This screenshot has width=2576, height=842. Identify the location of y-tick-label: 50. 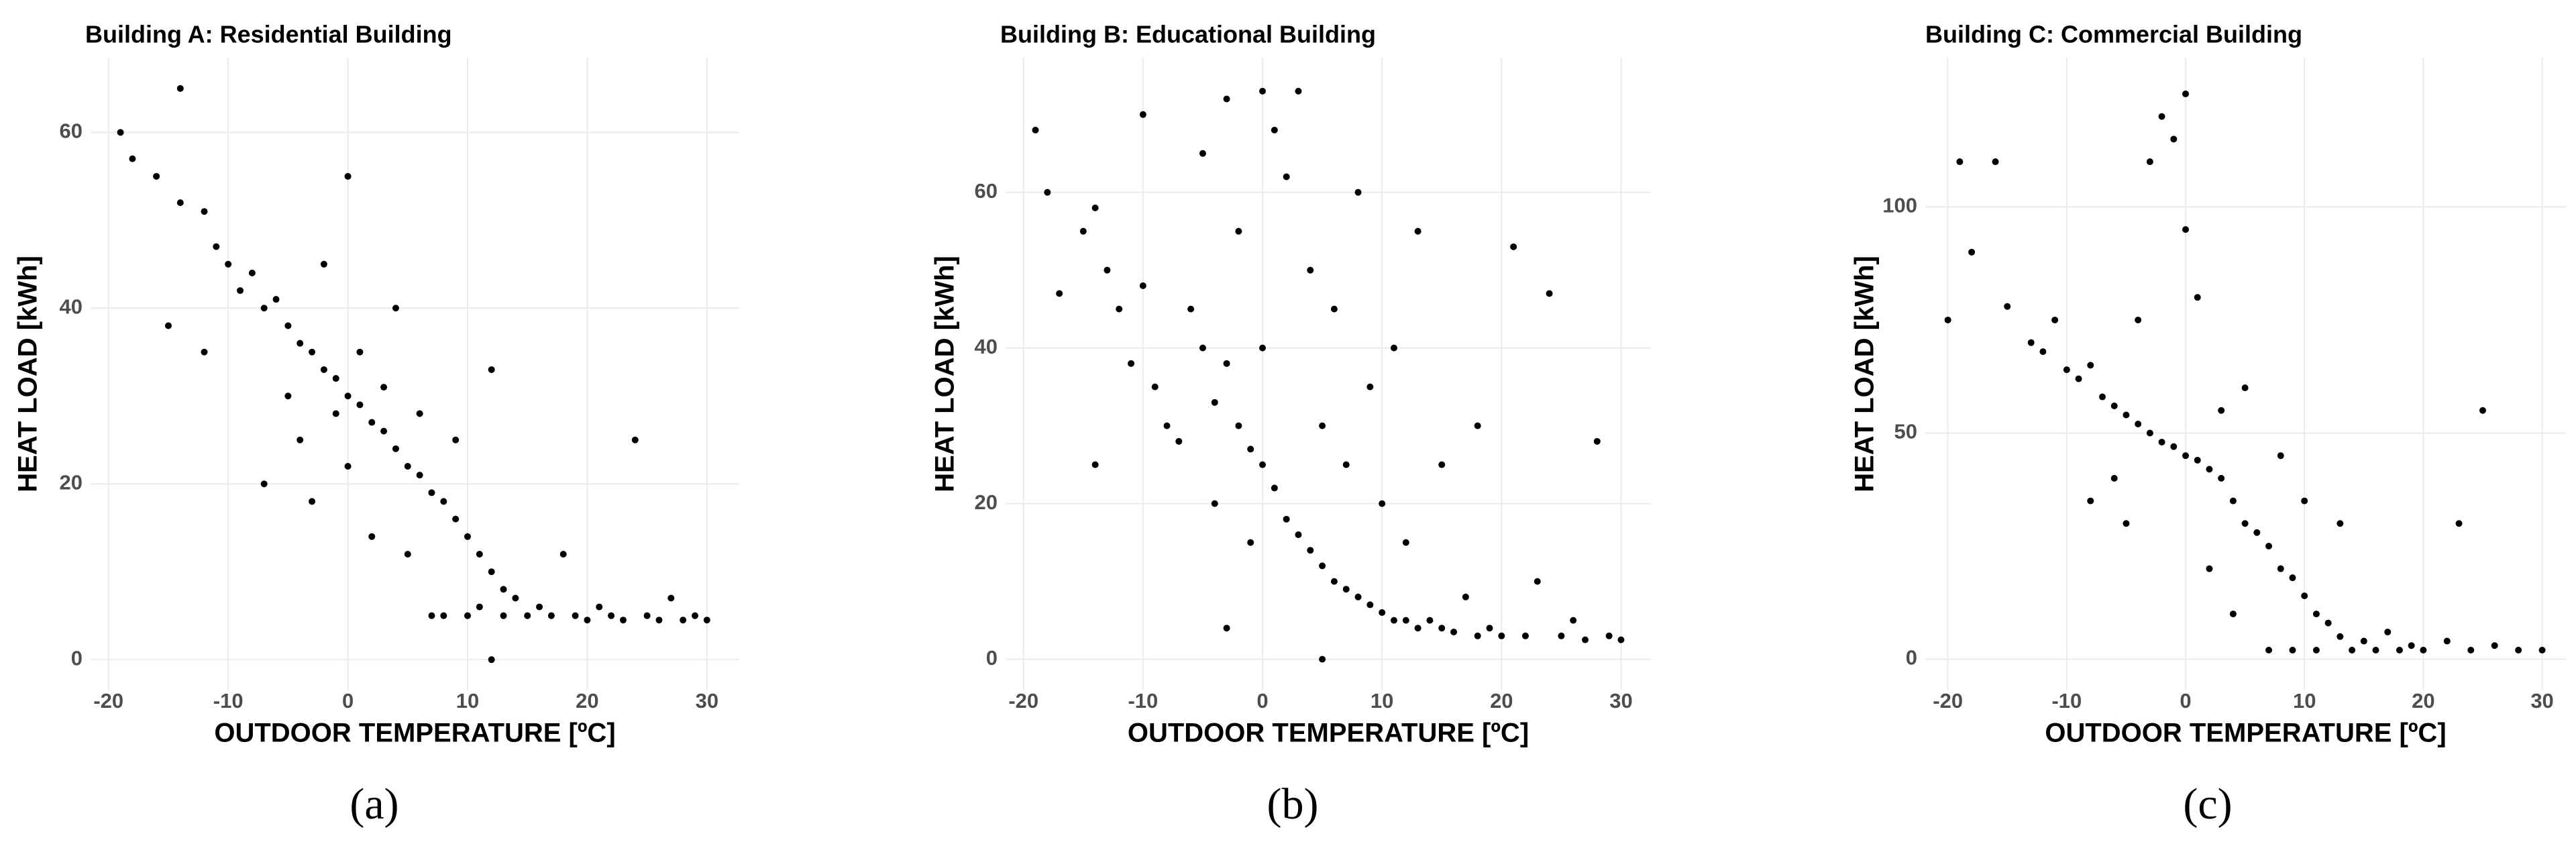
(1905, 432).